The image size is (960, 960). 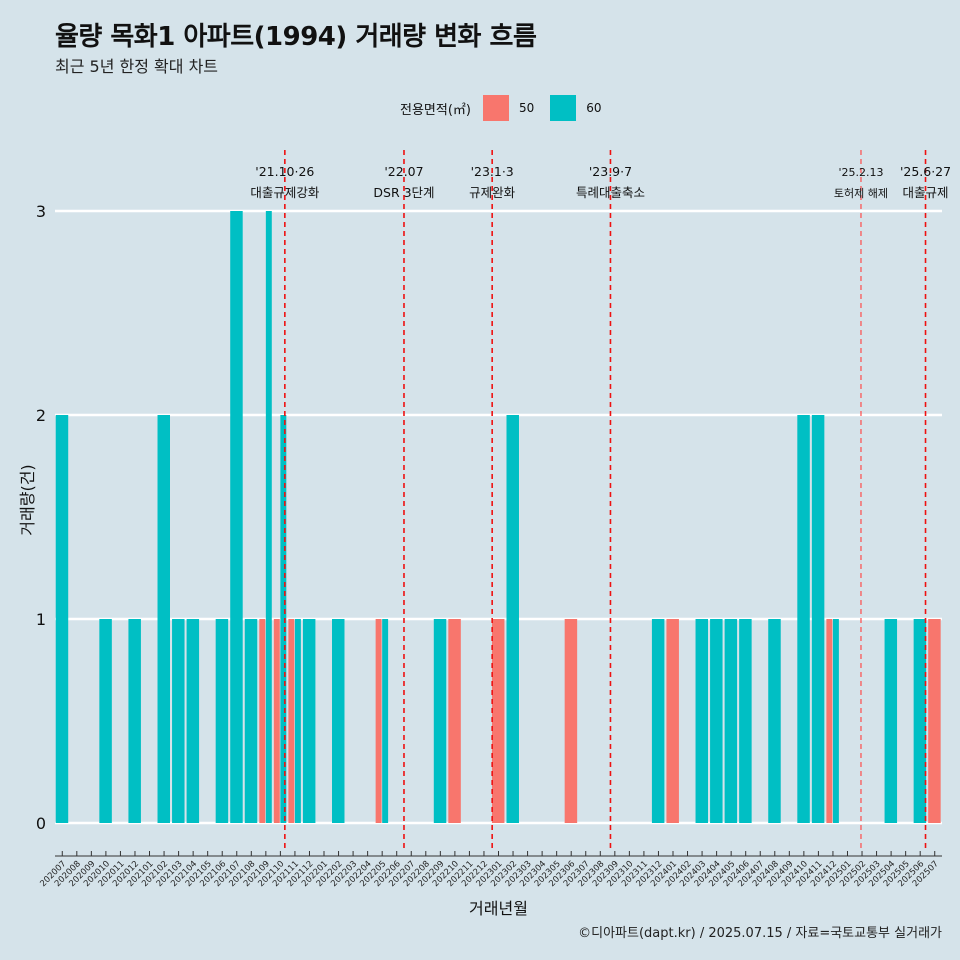 What do you see at coordinates (27, 499) in the screenshot?
I see `y-axis-title: 거래량(건)` at bounding box center [27, 499].